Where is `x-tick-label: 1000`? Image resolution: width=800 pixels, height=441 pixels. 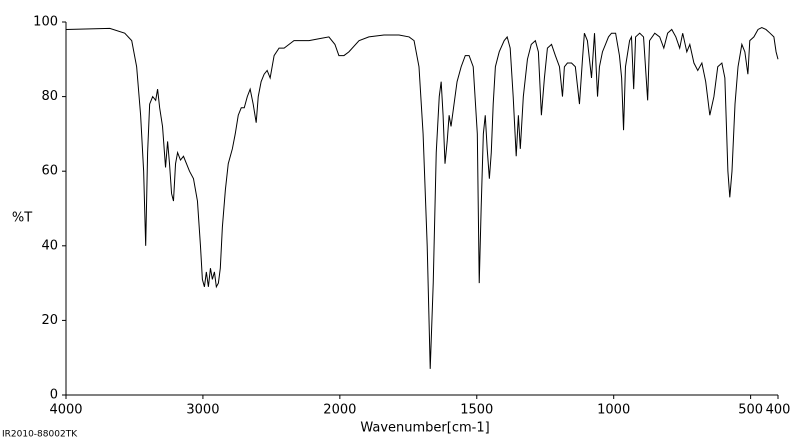 x-tick-label: 1000 is located at coordinates (613, 410).